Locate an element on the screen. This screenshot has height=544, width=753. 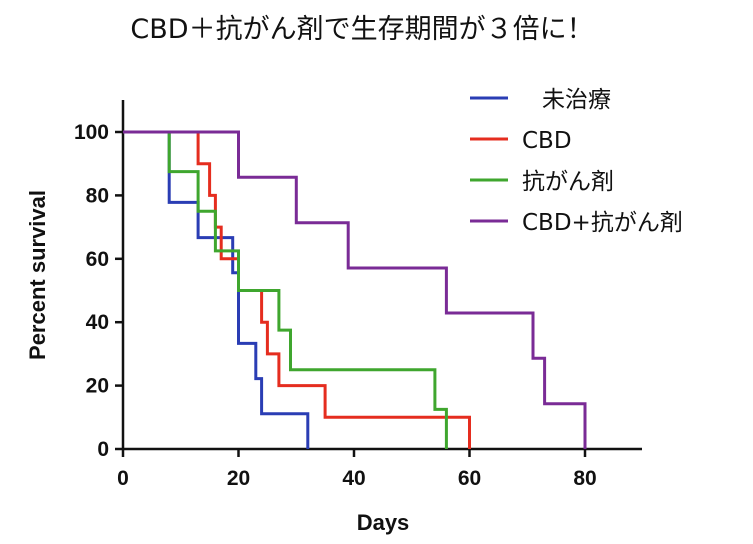
legend: 未治療 CBD 抗がん剤 CBD+抗がん剤 is located at coordinates (576, 161).